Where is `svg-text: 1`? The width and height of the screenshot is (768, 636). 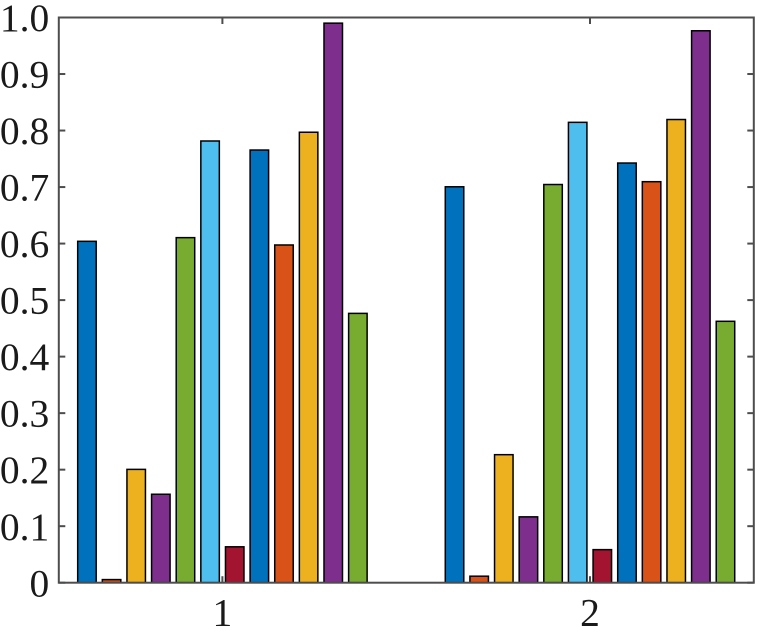
svg-text: 1 is located at coordinates (223, 611).